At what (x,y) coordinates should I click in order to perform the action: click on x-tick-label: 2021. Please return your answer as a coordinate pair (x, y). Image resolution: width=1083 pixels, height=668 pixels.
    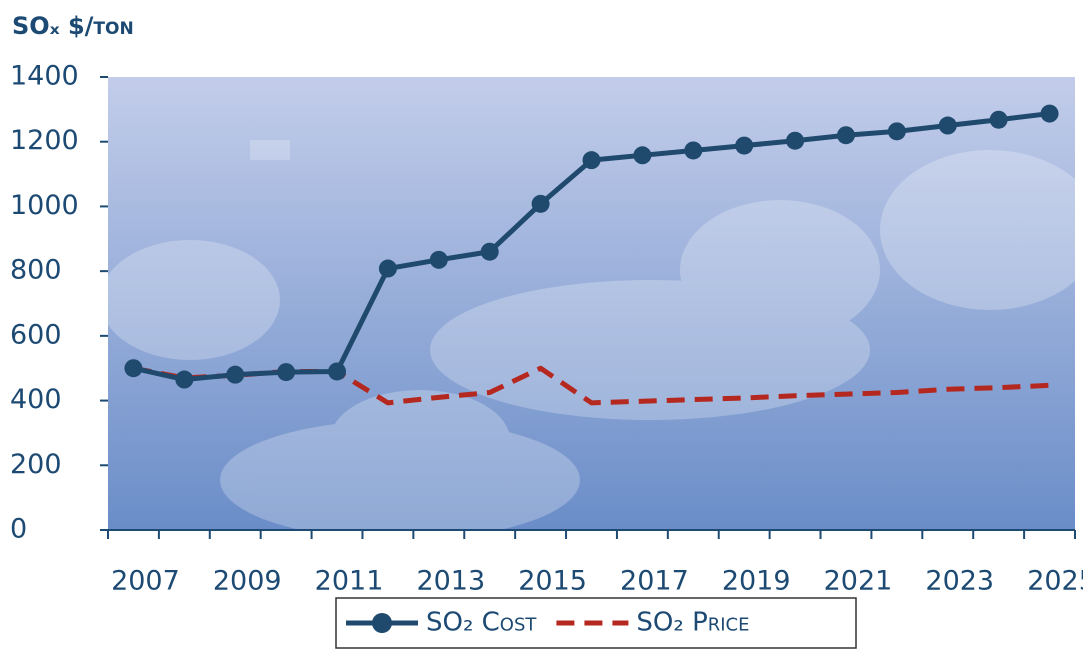
    Looking at the image, I should click on (858, 581).